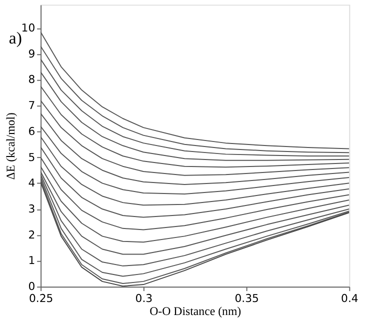 The width and height of the screenshot is (366, 321). What do you see at coordinates (196, 311) in the screenshot?
I see `x-axis-title: O-O Distance (nm)` at bounding box center [196, 311].